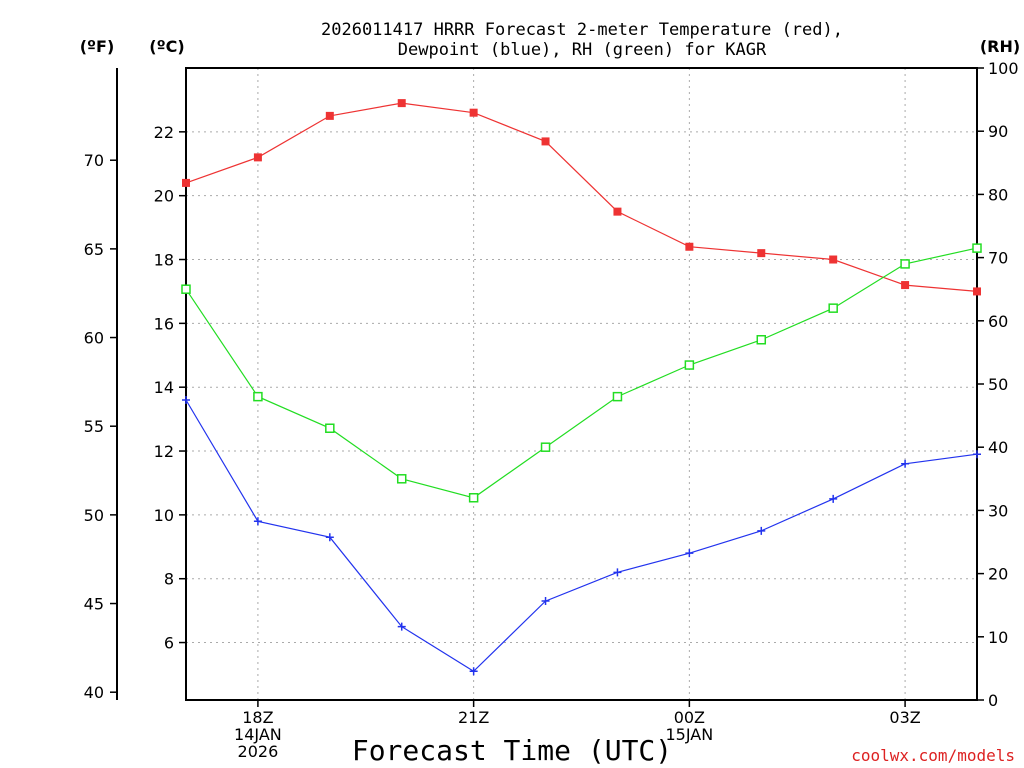  Describe the element at coordinates (97, 46) in the screenshot. I see `fahrenheit-axis-unit: (ºF)` at that location.